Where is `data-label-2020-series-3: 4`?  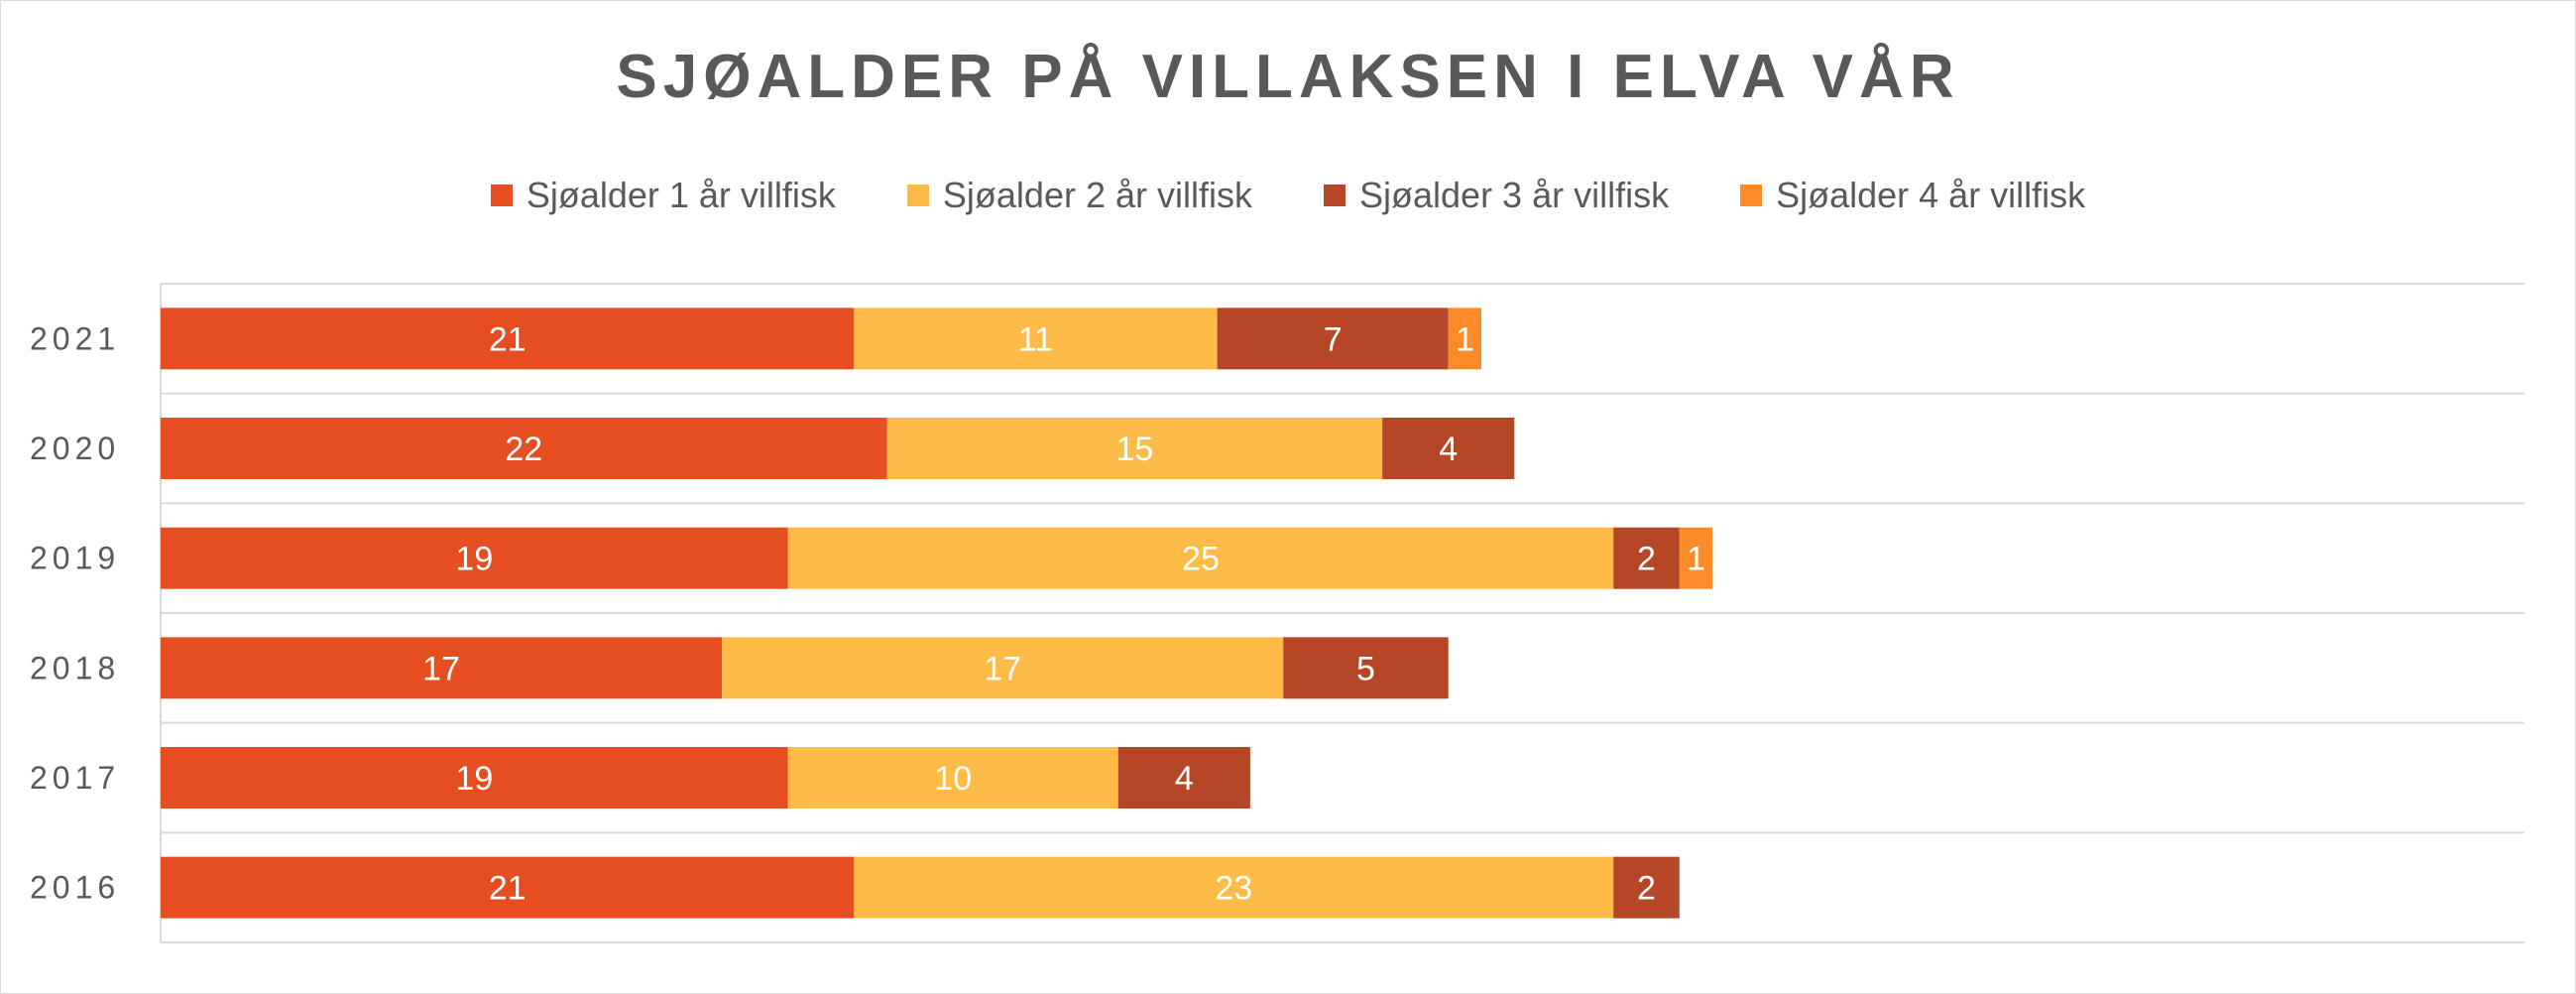 data-label-2020-series-3: 4 is located at coordinates (1448, 449).